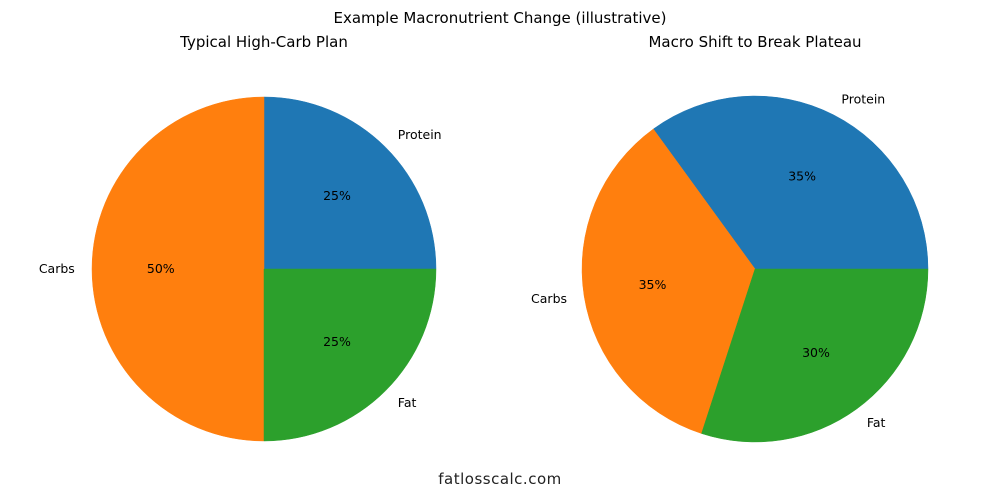 This screenshot has height=500, width=1000. Describe the element at coordinates (500, 479) in the screenshot. I see `footer-watermark: fatlosscalc.com` at that location.